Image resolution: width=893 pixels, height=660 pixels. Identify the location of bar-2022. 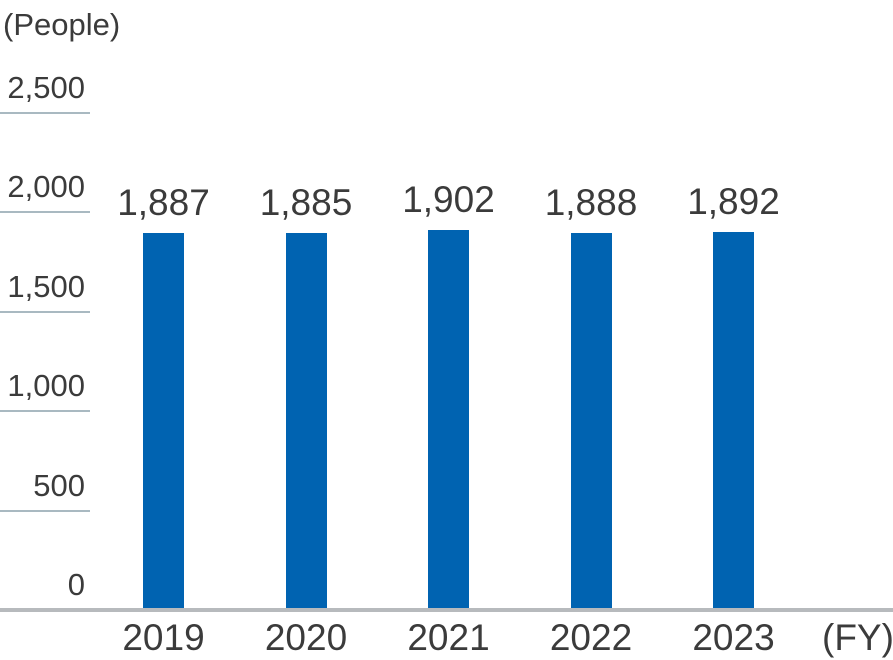
(591, 420).